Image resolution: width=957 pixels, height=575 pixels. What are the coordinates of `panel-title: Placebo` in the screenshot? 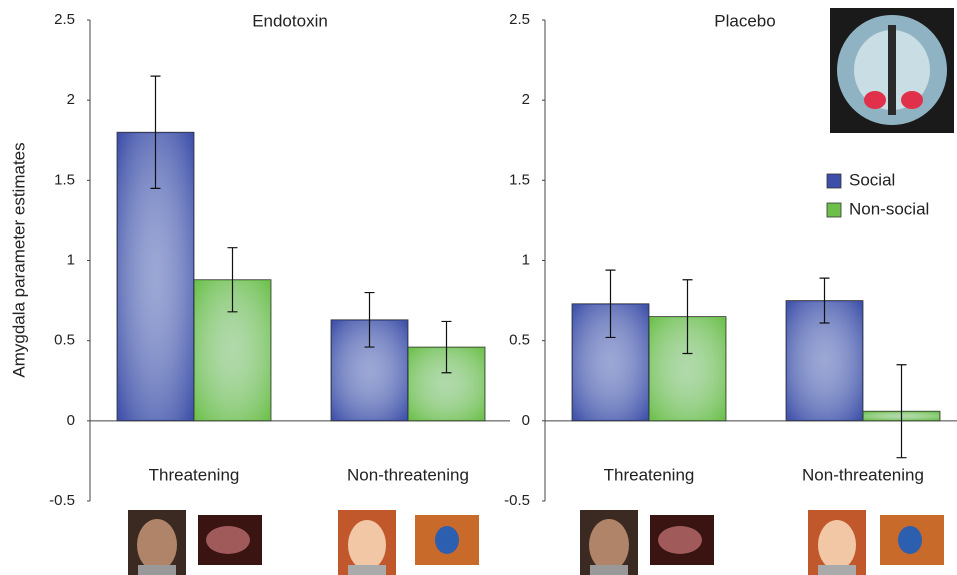 It's located at (744, 20).